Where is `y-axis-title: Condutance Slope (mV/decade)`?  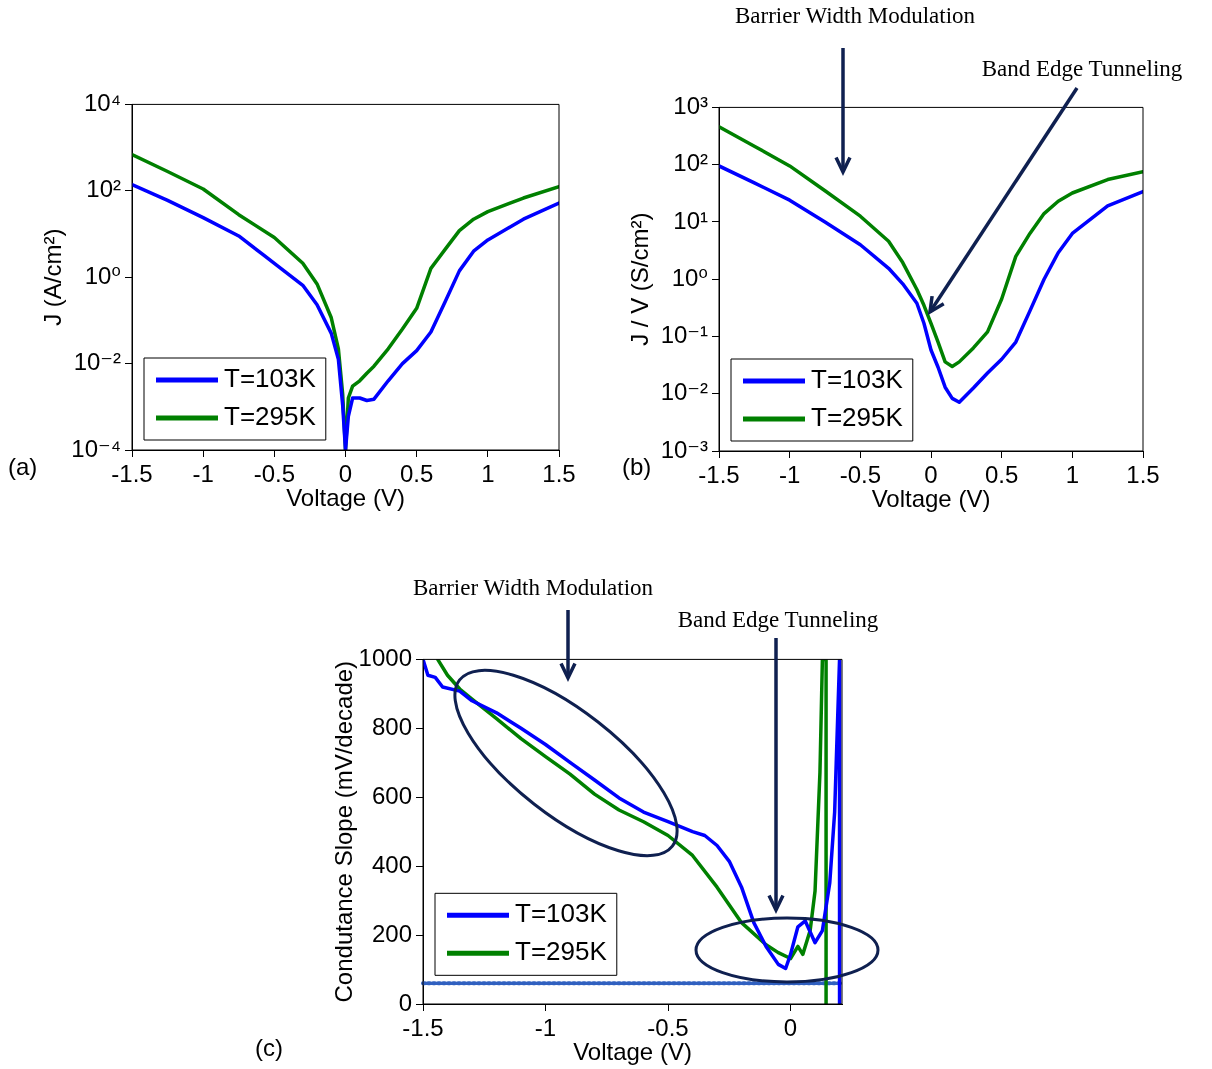 y-axis-title: Condutance Slope (mV/decade) is located at coordinates (344, 831).